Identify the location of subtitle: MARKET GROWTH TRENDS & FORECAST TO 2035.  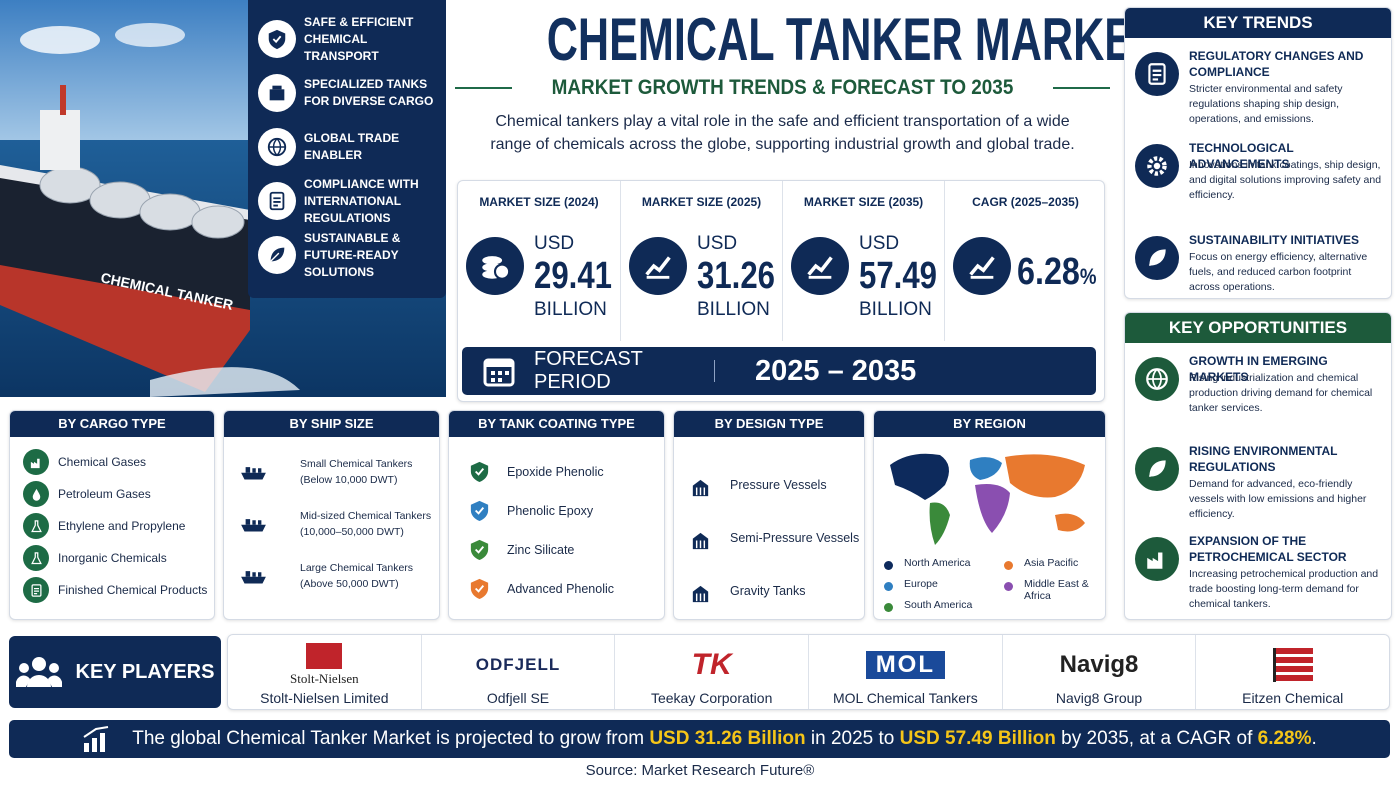
(782, 87).